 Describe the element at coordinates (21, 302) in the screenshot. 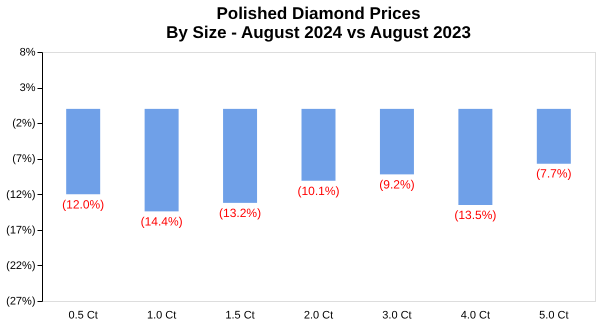

I see `y-tick-label: (27%)` at that location.